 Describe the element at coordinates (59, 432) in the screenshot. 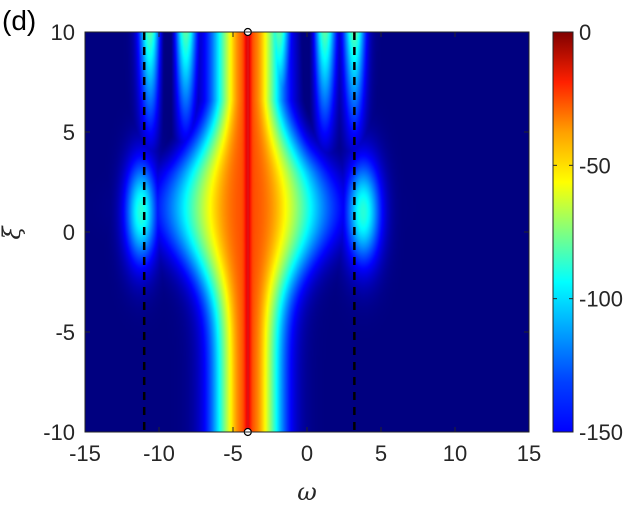

I see `y-tick-label: -10` at that location.